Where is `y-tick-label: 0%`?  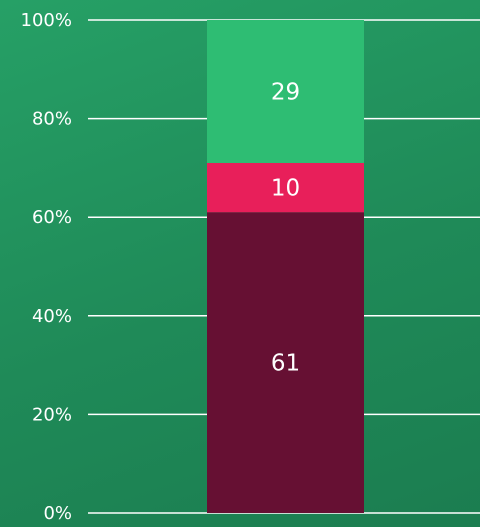
y-tick-label: 0% is located at coordinates (57, 513).